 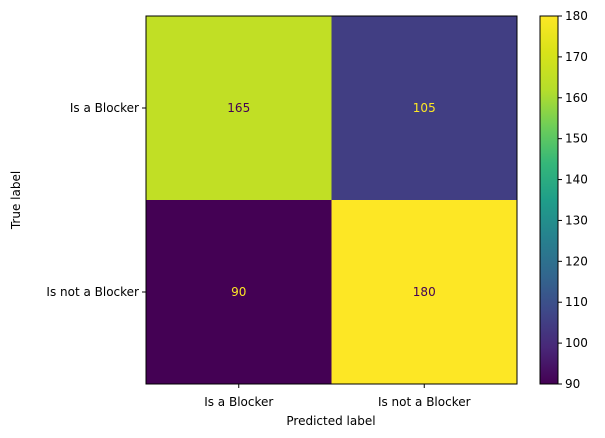 What do you see at coordinates (16, 200) in the screenshot?
I see `y-axis-label: True label` at bounding box center [16, 200].